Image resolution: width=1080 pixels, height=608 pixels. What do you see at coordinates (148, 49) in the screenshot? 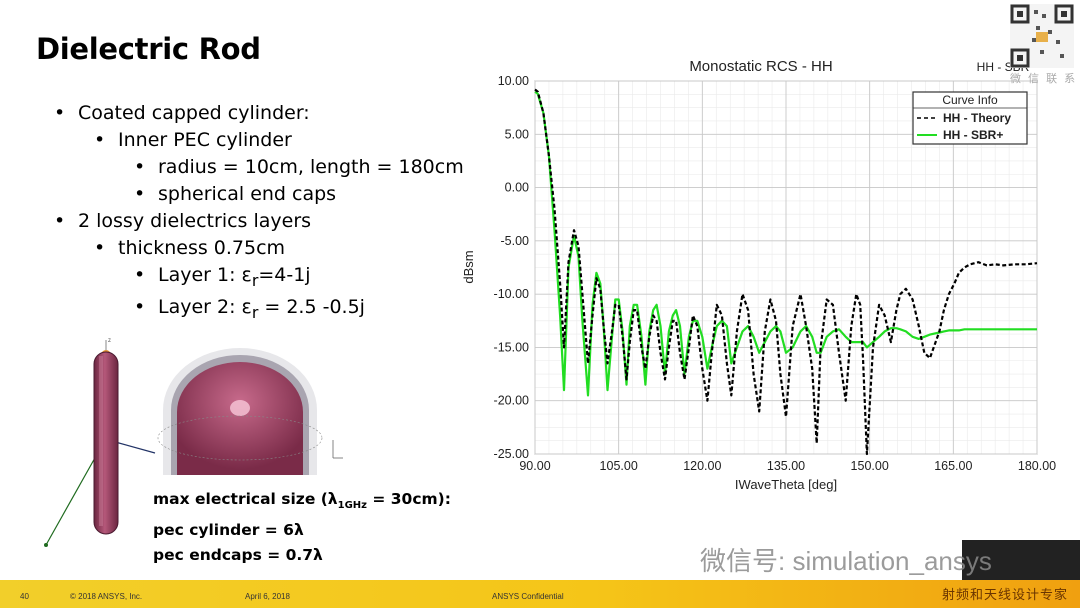
I see `slide-title: Dielectric Rod` at bounding box center [148, 49].